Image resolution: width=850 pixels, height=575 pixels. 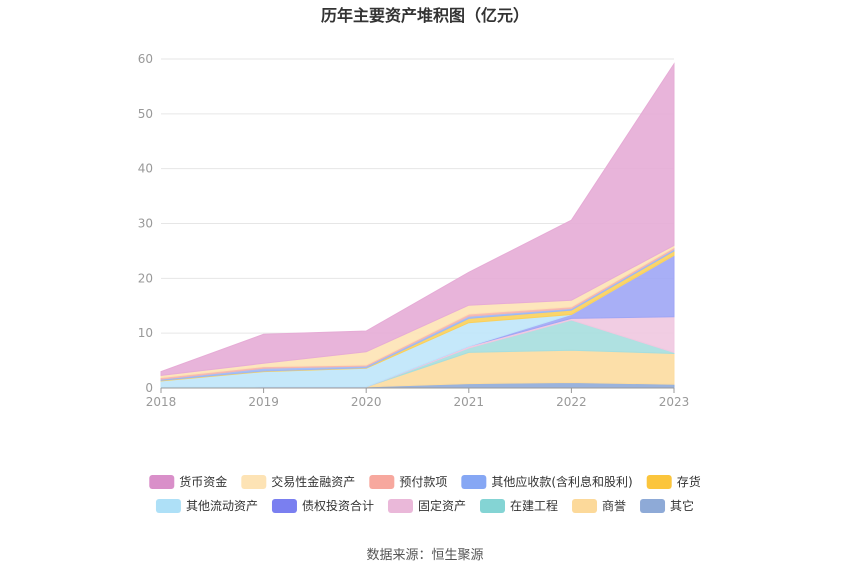 I want to click on legend-item: 债权投资合计, so click(x=322, y=505).